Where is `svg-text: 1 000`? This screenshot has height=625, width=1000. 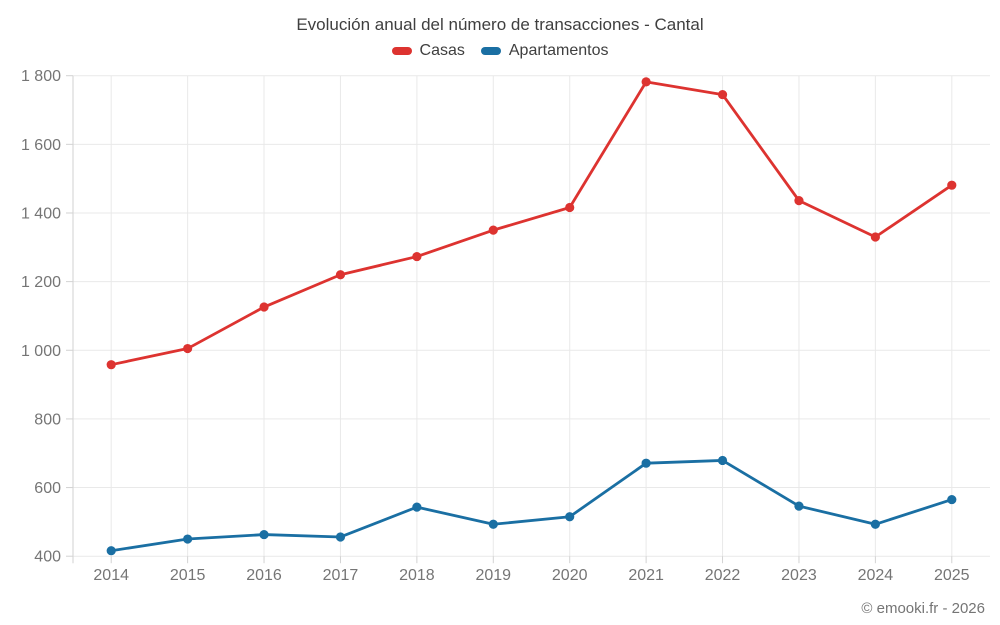
svg-text: 1 000 is located at coordinates (41, 351).